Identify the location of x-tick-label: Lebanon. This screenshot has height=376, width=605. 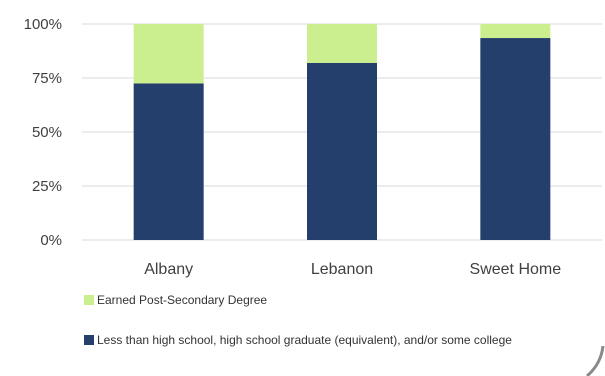
(342, 269).